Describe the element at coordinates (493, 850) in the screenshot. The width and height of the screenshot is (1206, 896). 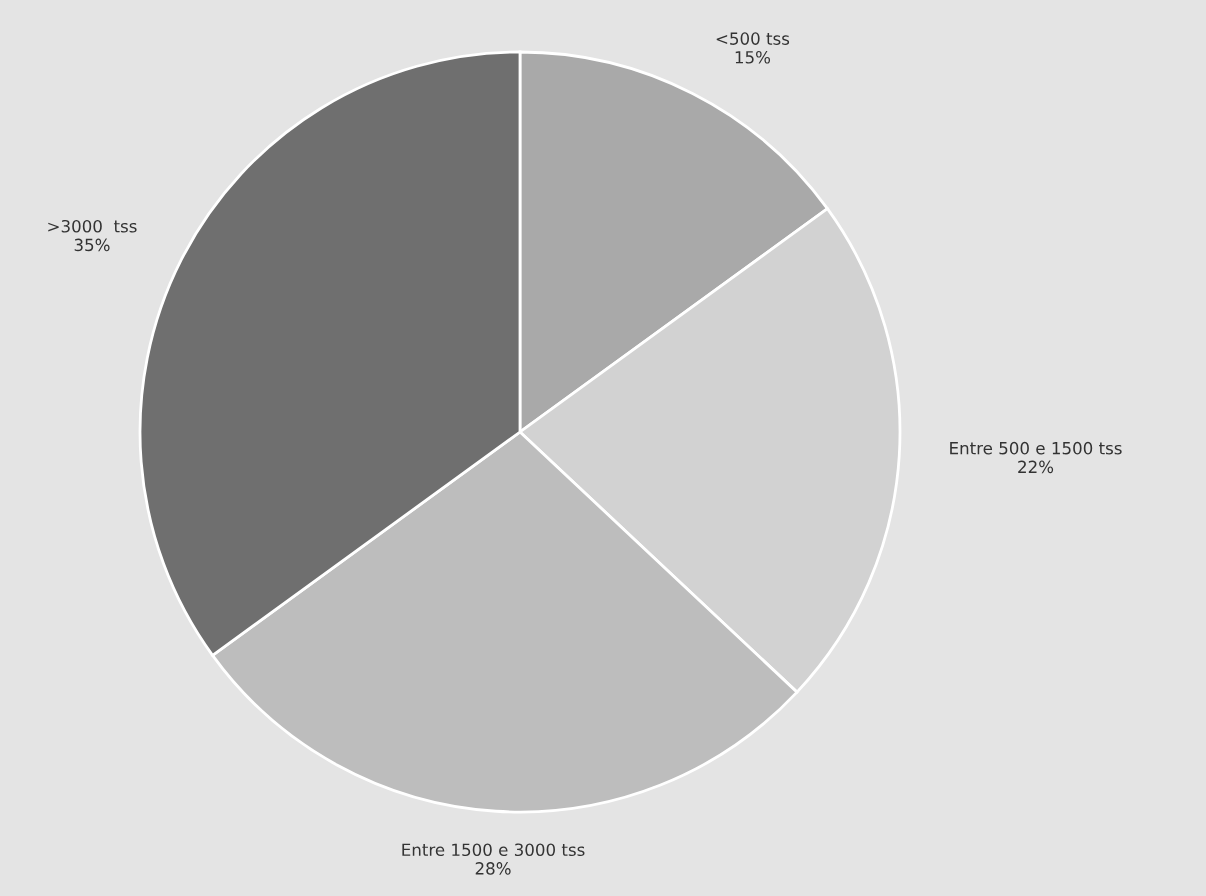
I see `slice-label: Entre 1500 e 3000 tss` at that location.